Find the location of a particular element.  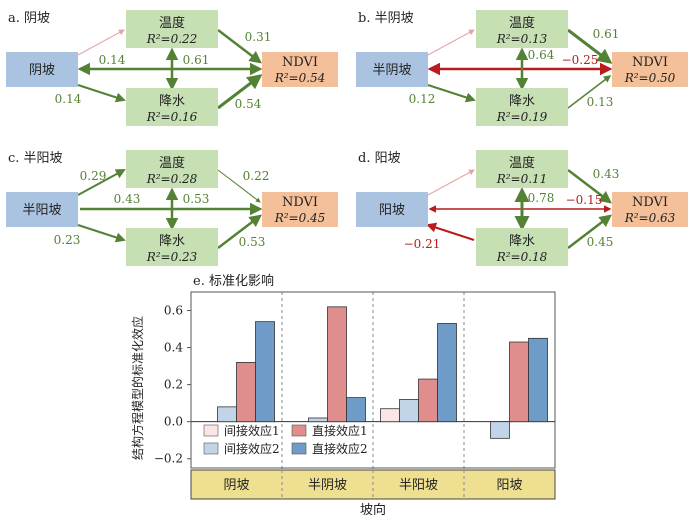

category-label: 半阴坡 is located at coordinates (327, 485).